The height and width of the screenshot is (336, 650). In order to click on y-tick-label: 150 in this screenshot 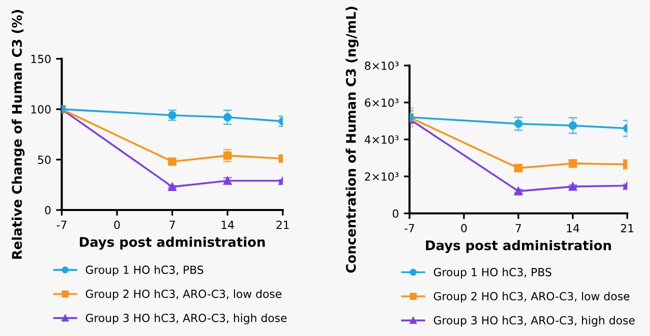, I will do `click(41, 59)`.